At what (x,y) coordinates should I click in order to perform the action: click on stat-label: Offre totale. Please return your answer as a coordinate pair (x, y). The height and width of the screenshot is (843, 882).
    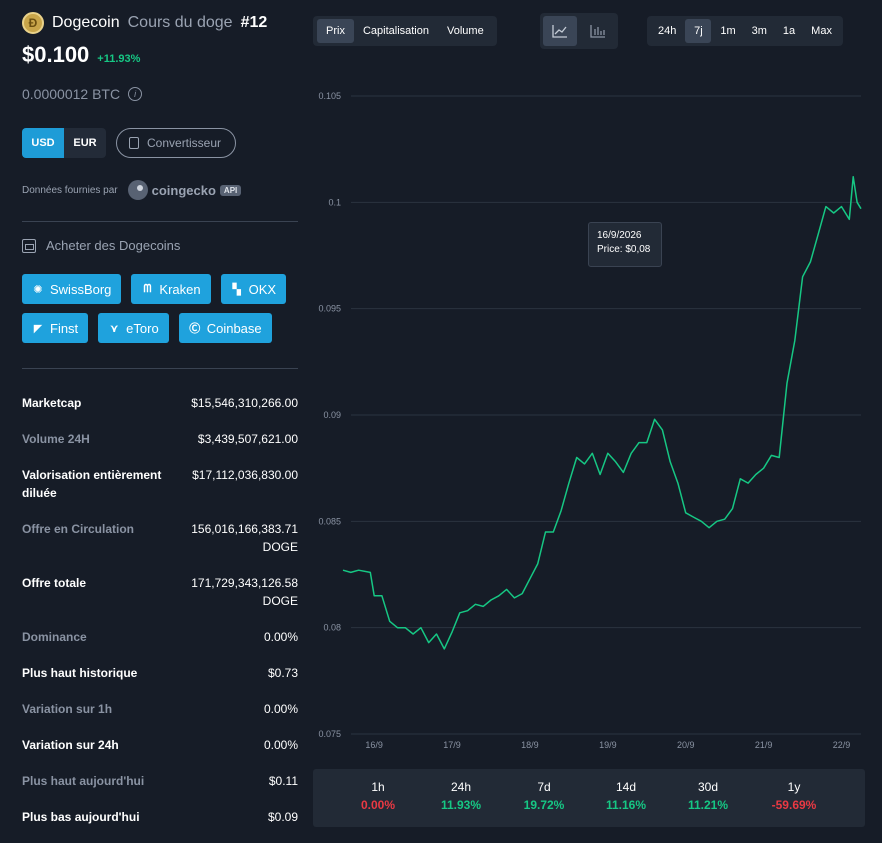
    Looking at the image, I should click on (54, 583).